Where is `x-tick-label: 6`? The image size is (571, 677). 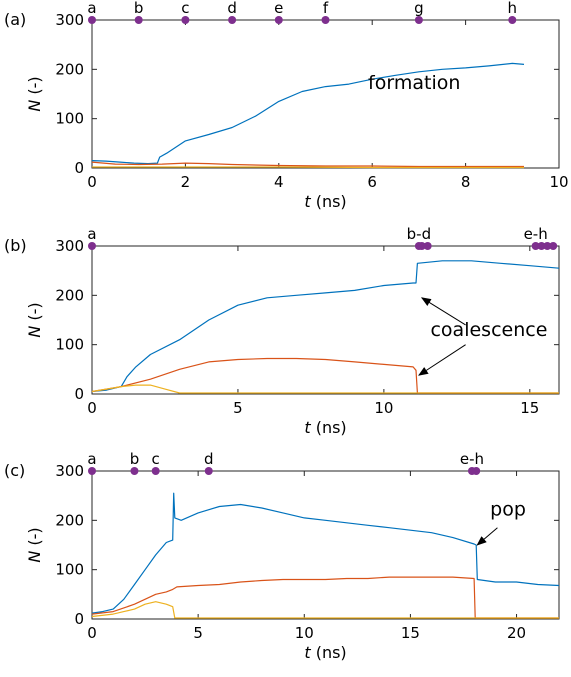
x-tick-label: 6 is located at coordinates (372, 182).